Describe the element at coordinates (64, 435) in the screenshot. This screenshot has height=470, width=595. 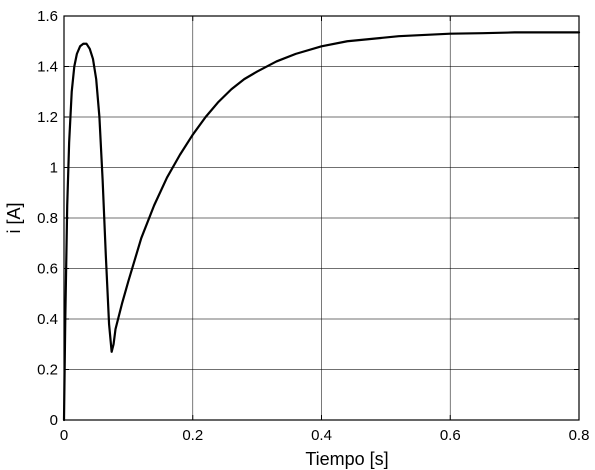
I see `x-tick-label: 0` at that location.